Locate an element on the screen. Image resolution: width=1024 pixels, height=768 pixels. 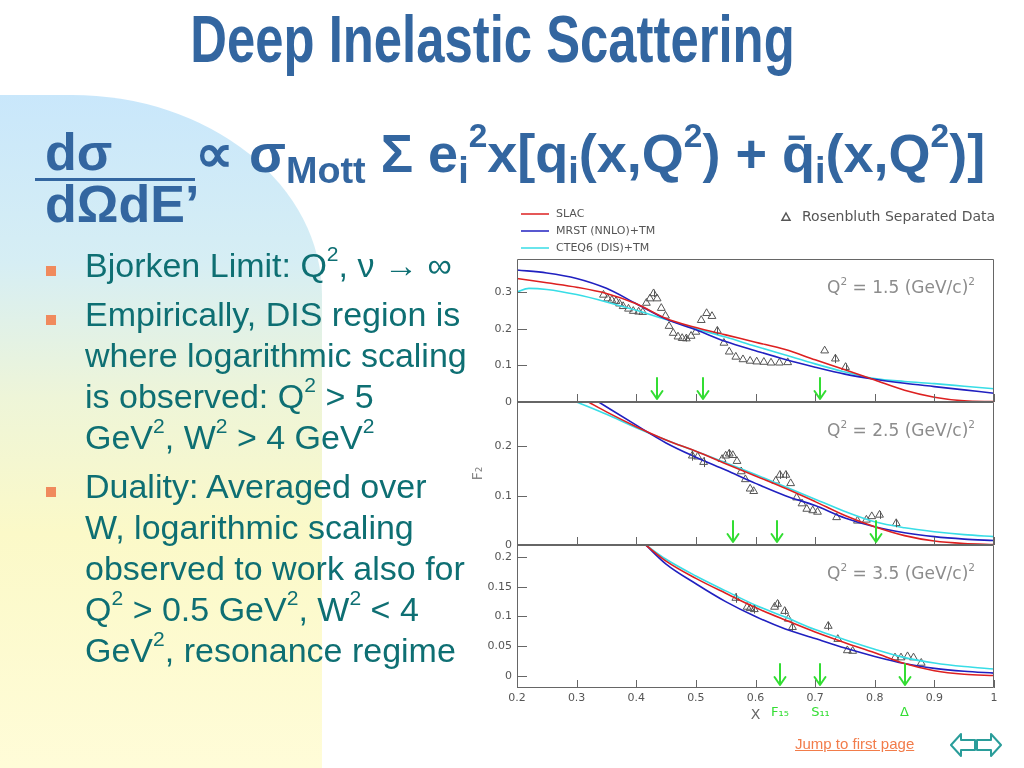
annotation: Q$^{2}$ = 2.5 (GeV/c)$^{2}$ is located at coordinates (901, 429).